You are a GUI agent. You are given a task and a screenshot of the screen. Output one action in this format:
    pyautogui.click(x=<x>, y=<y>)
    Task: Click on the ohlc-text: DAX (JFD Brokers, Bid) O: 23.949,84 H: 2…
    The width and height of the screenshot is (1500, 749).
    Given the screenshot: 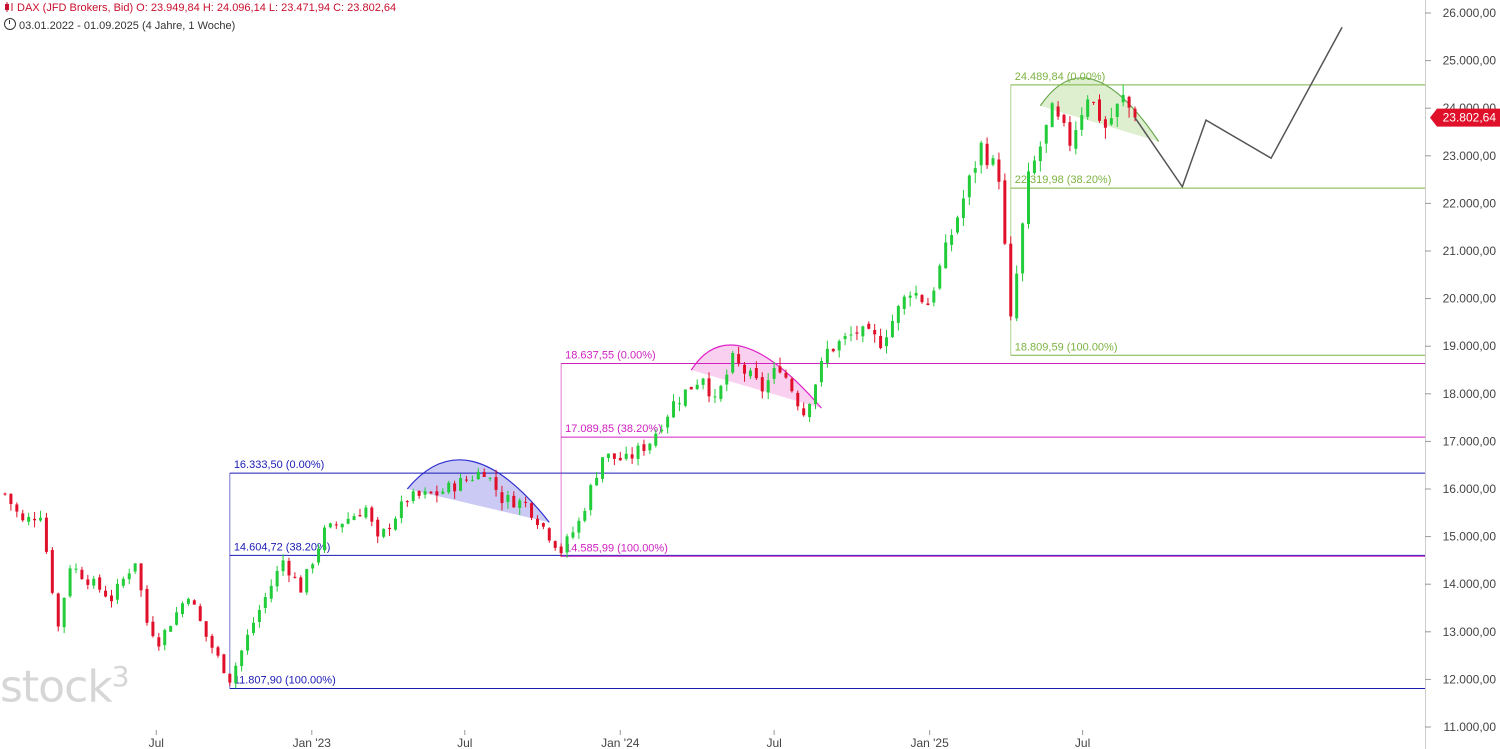 What is the action you would take?
    pyautogui.click(x=207, y=8)
    